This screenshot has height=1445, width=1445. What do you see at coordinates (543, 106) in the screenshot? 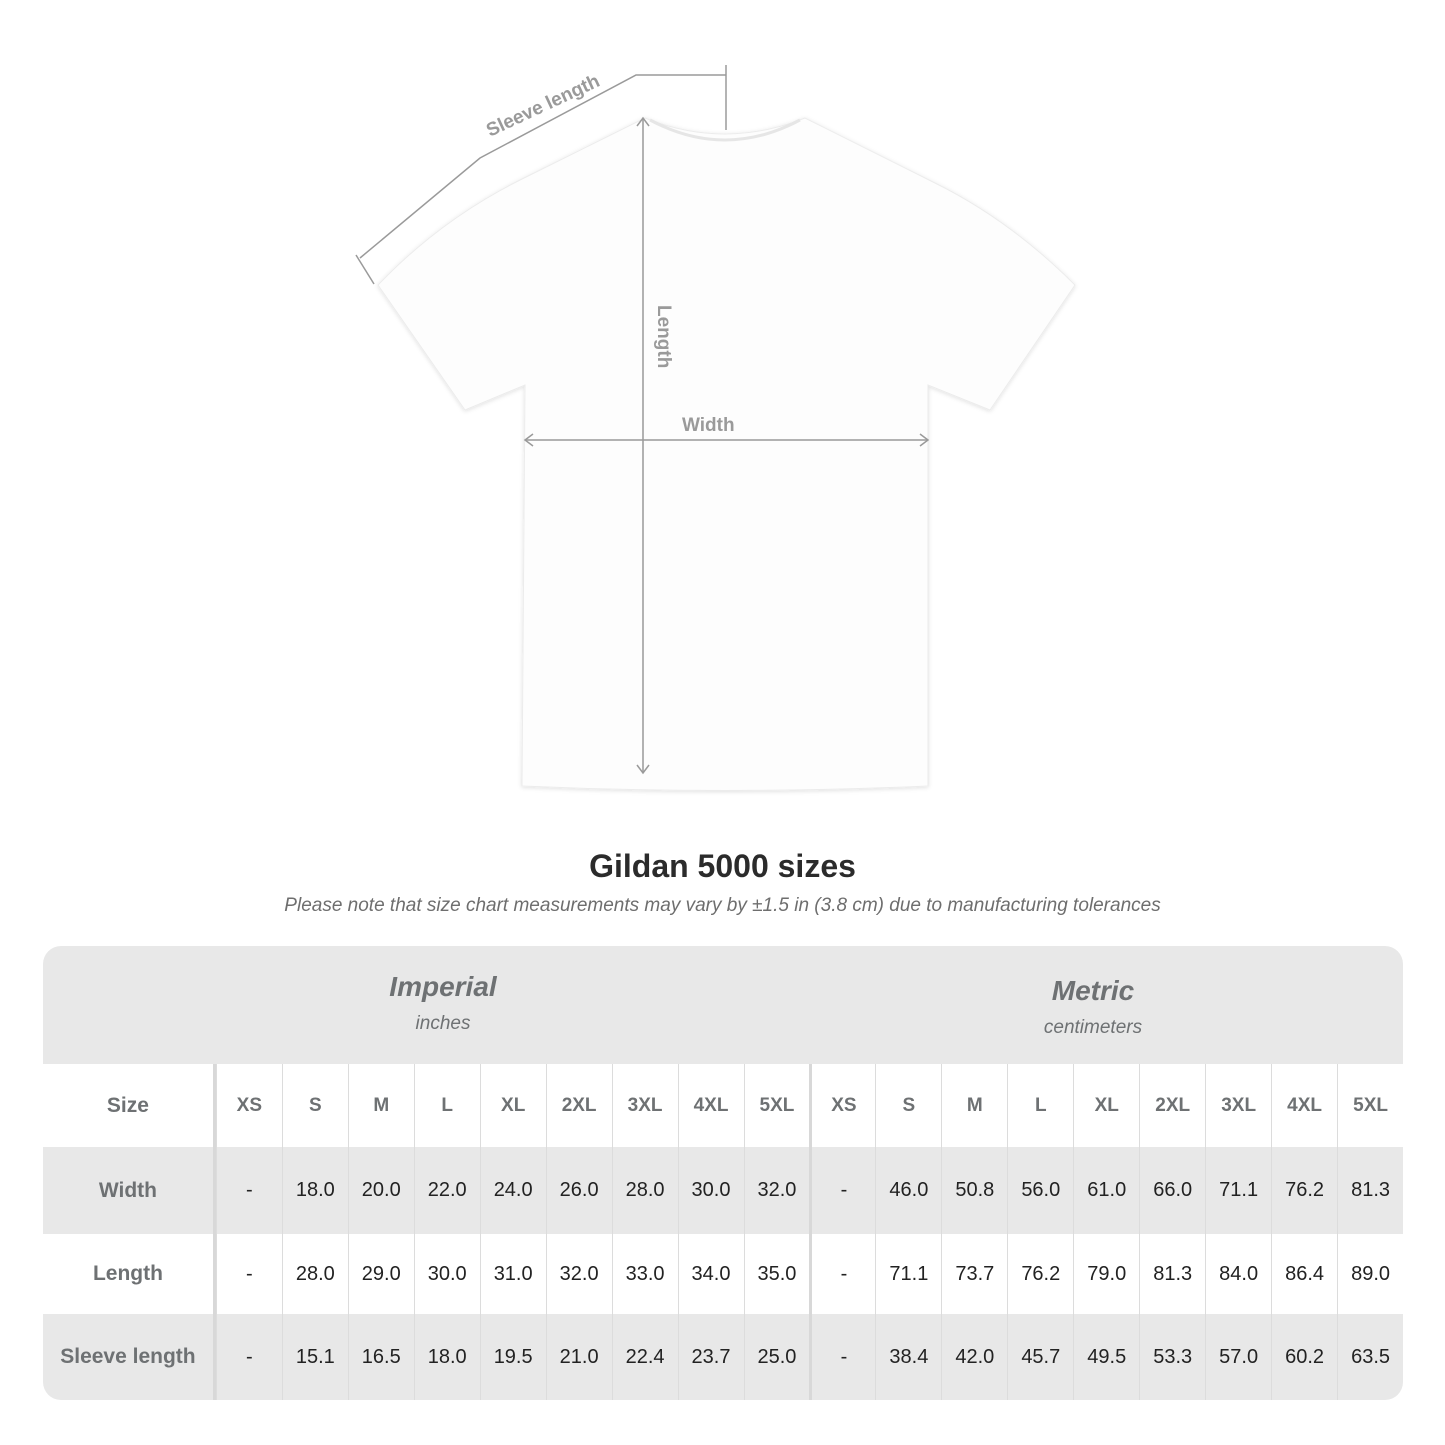
I see `sleeve-length-label: Sleeve length` at bounding box center [543, 106].